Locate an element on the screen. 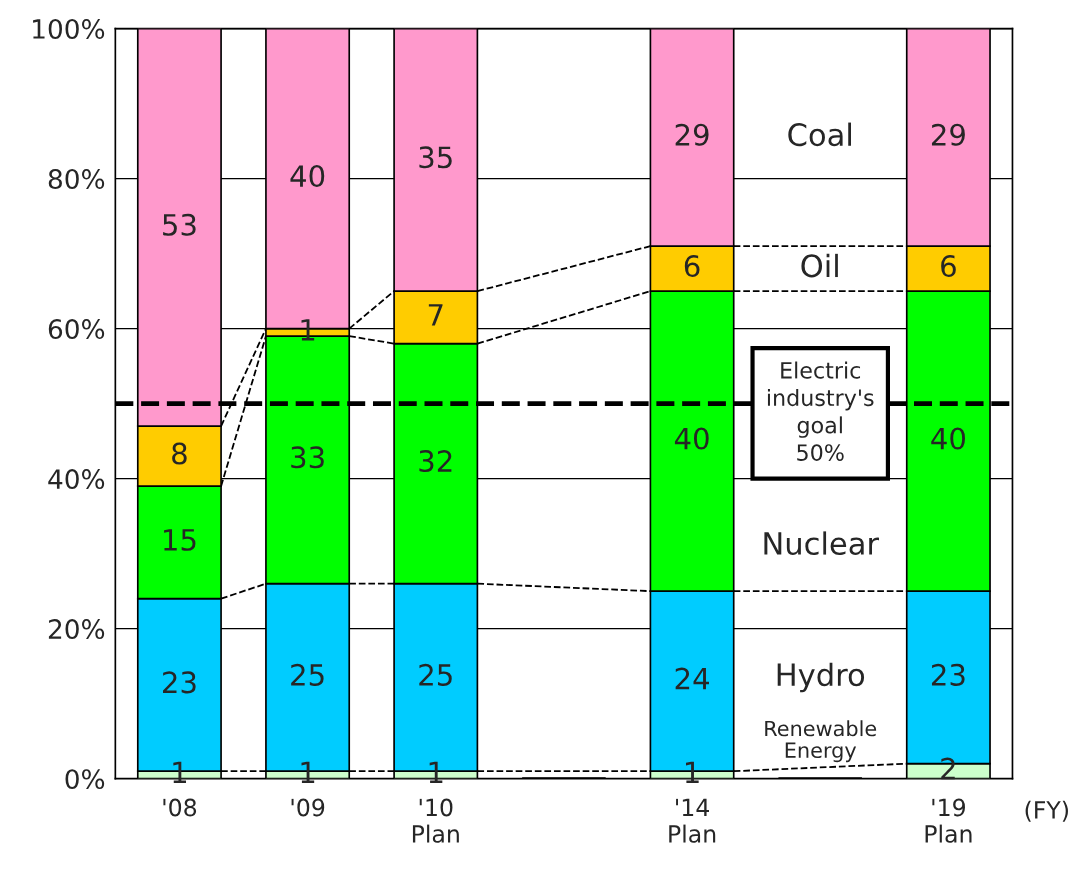  data-label: 32 is located at coordinates (435, 461).